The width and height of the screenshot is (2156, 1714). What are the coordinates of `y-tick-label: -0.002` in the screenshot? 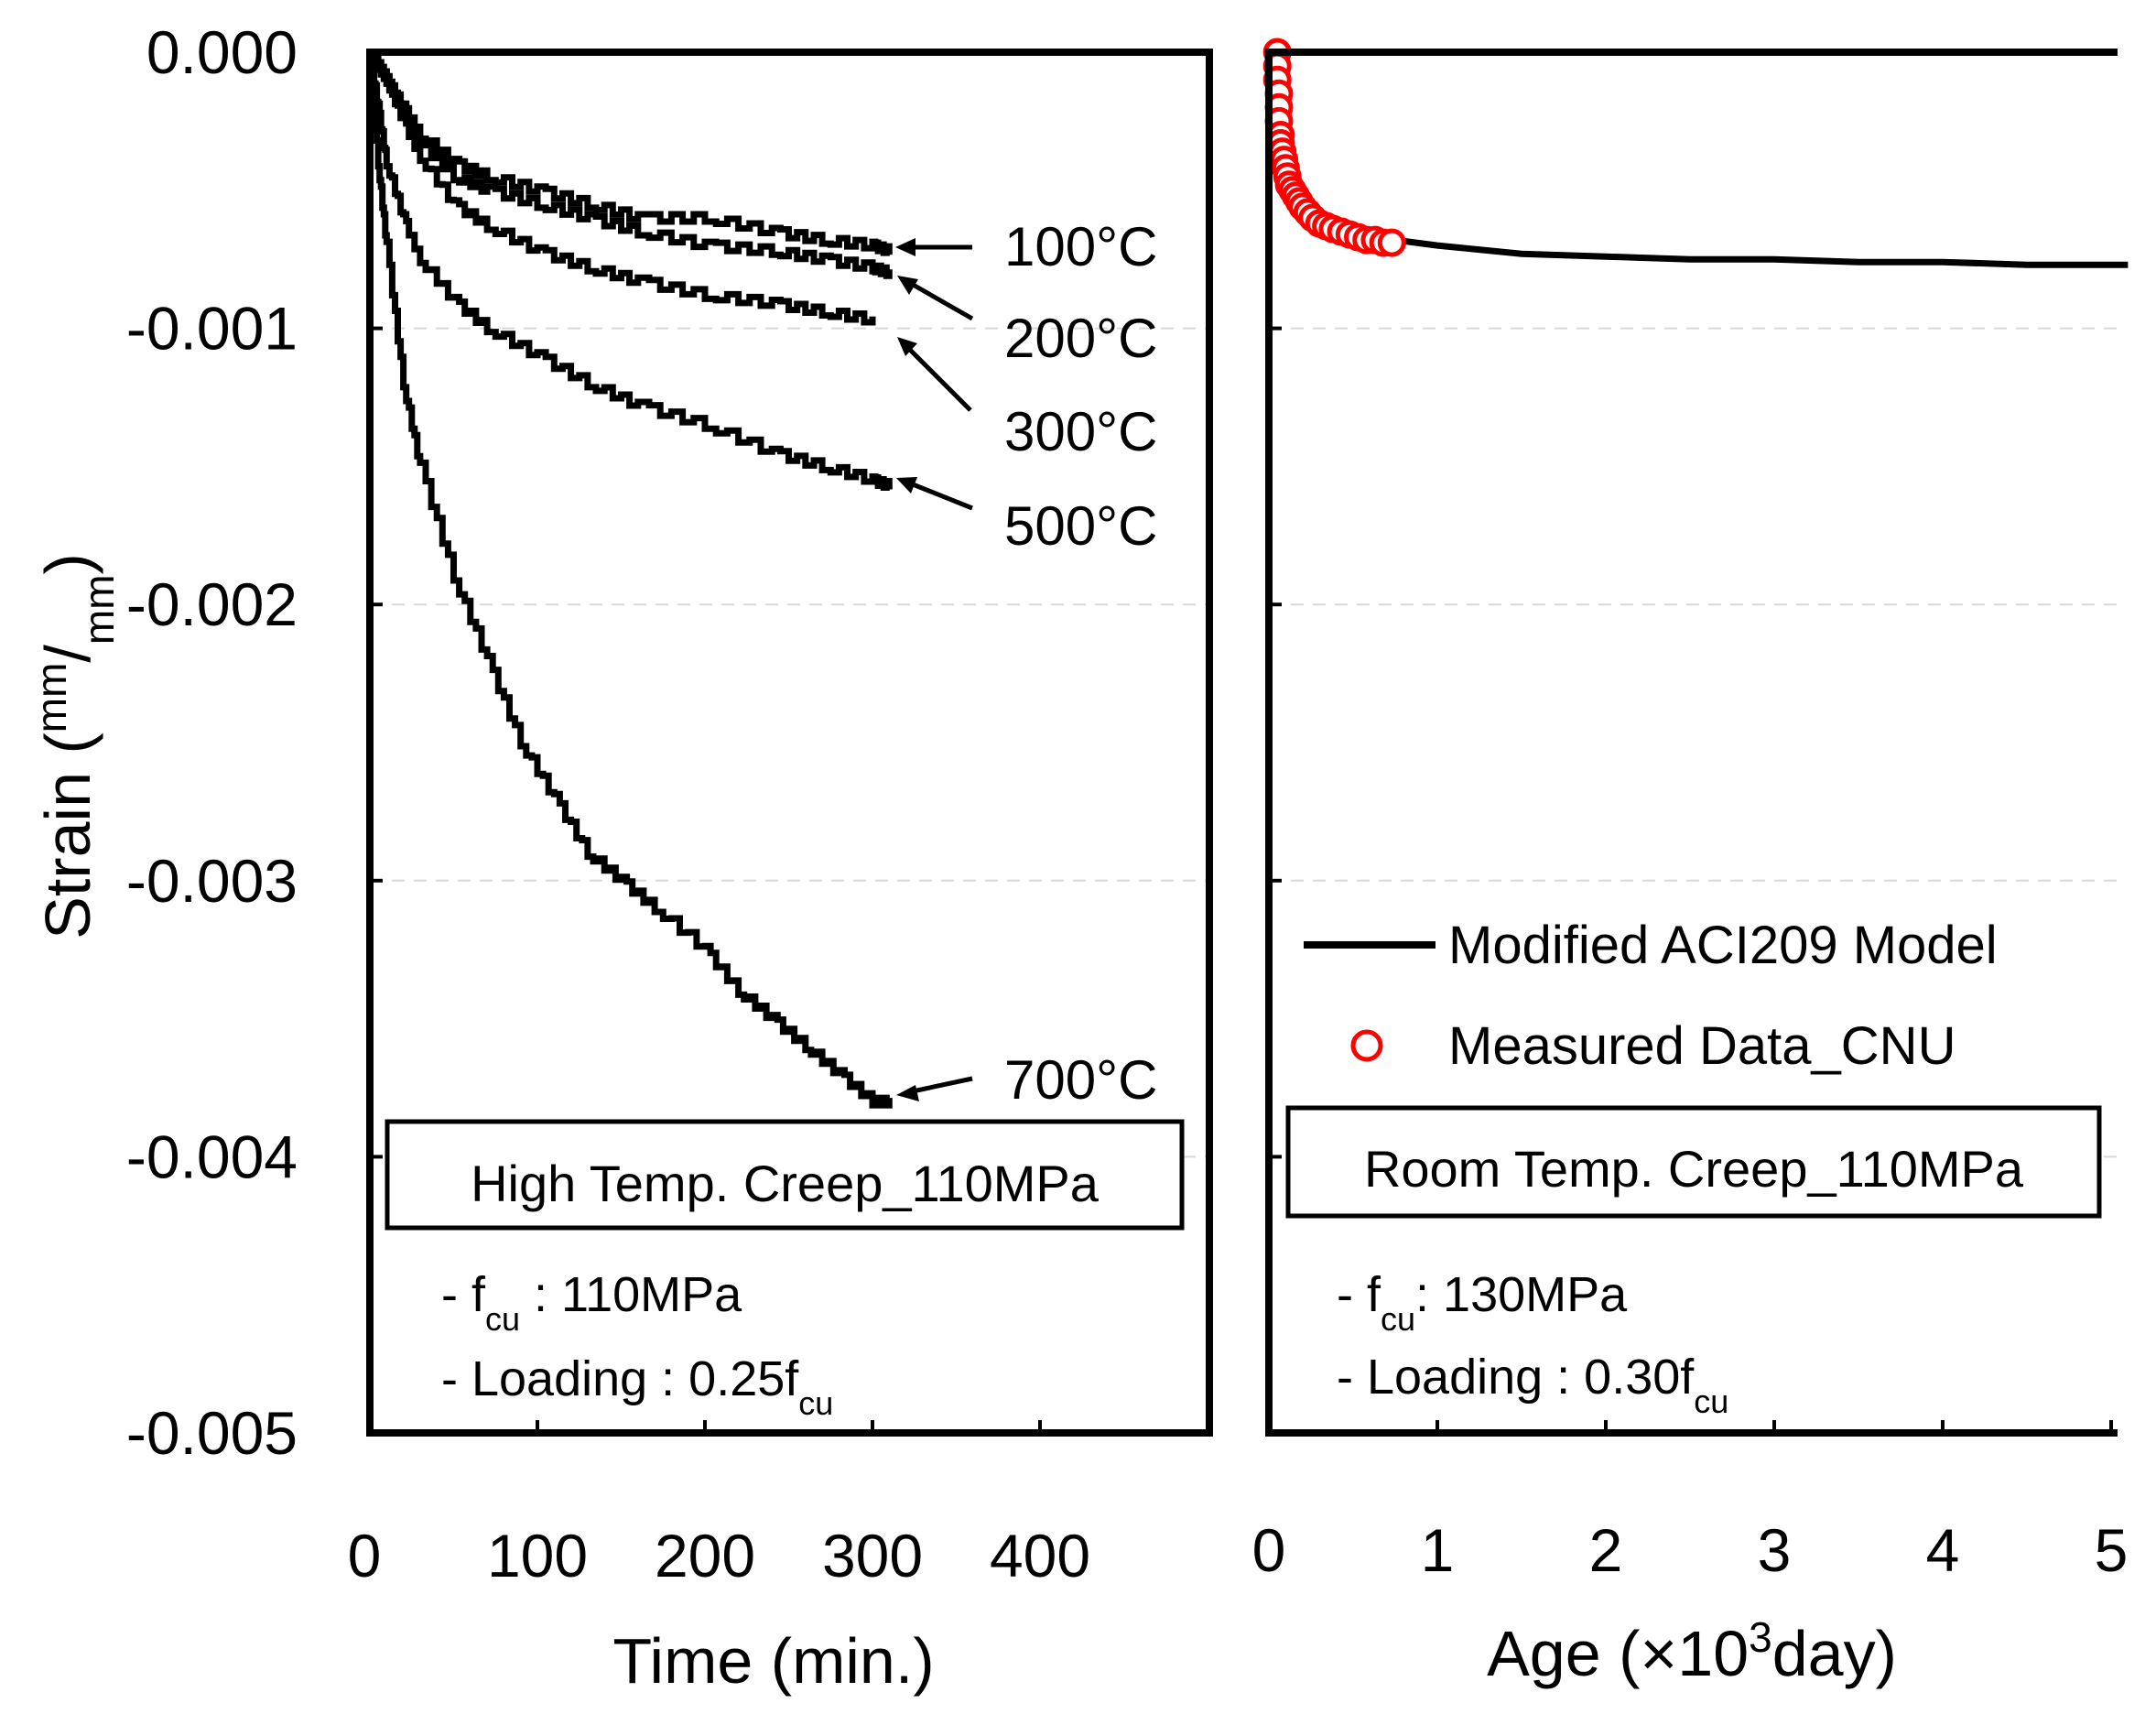 It's located at (212, 604).